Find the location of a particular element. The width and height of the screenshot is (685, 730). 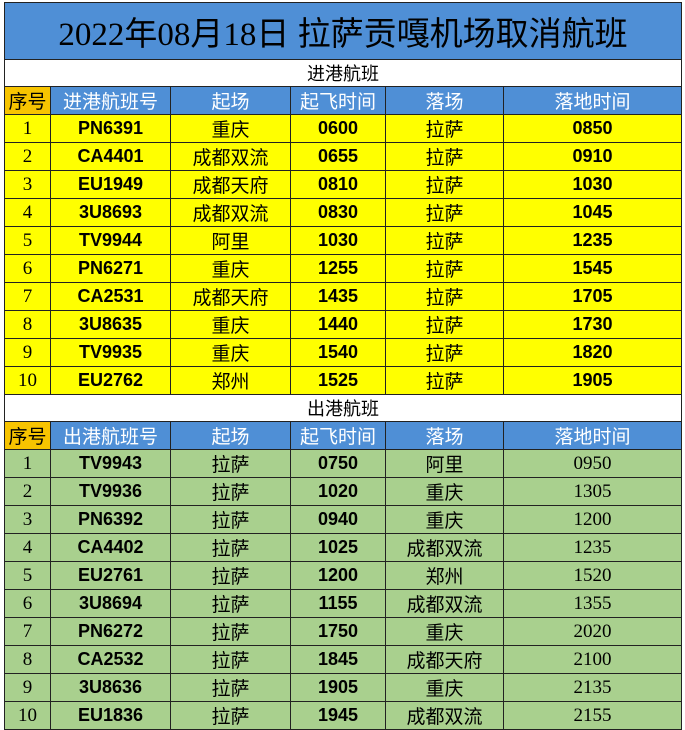

cell: 1200 is located at coordinates (592, 519).